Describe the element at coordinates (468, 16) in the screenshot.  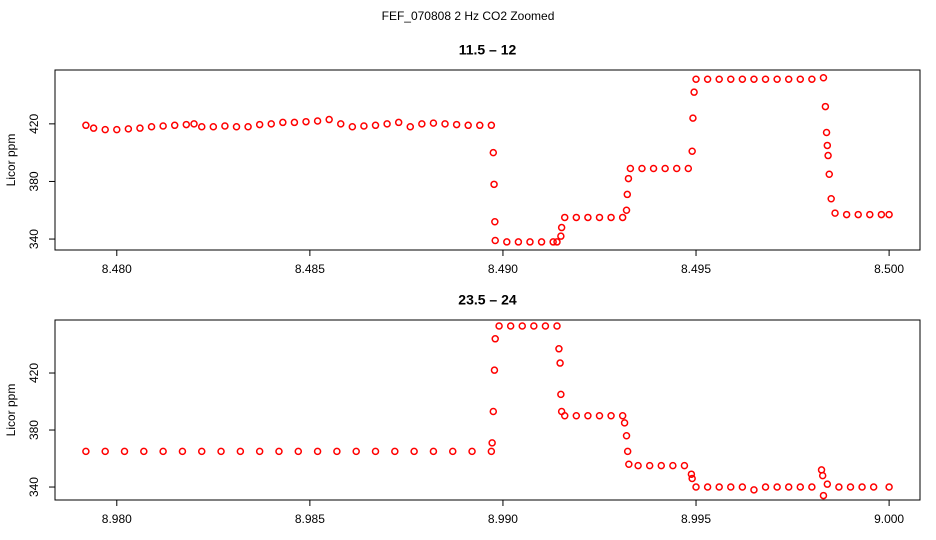
I see `figure-title: FEF_070808 2 Hz CO2 Zoomed` at that location.